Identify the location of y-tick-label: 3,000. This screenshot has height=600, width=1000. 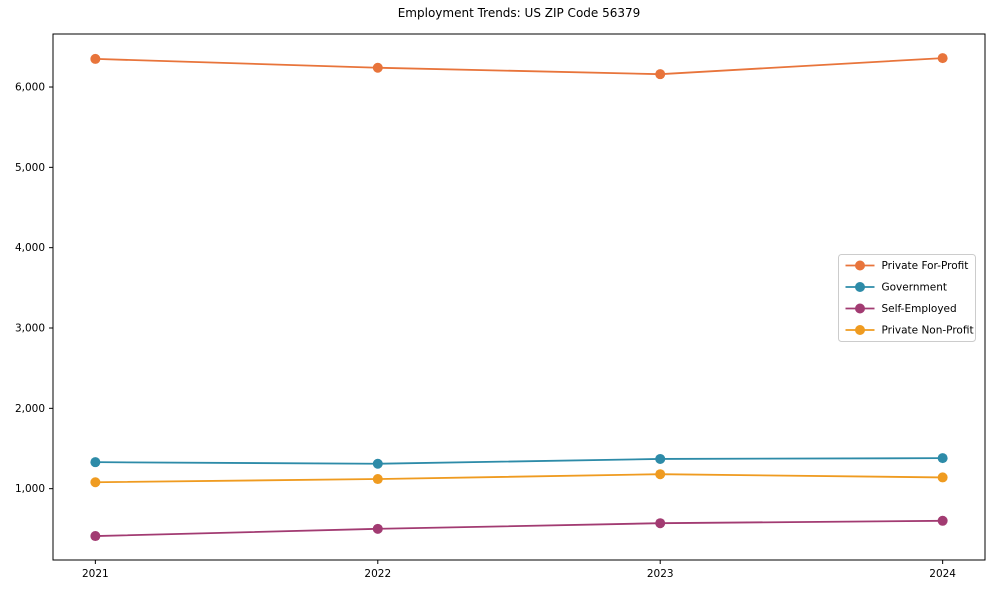
(30, 329).